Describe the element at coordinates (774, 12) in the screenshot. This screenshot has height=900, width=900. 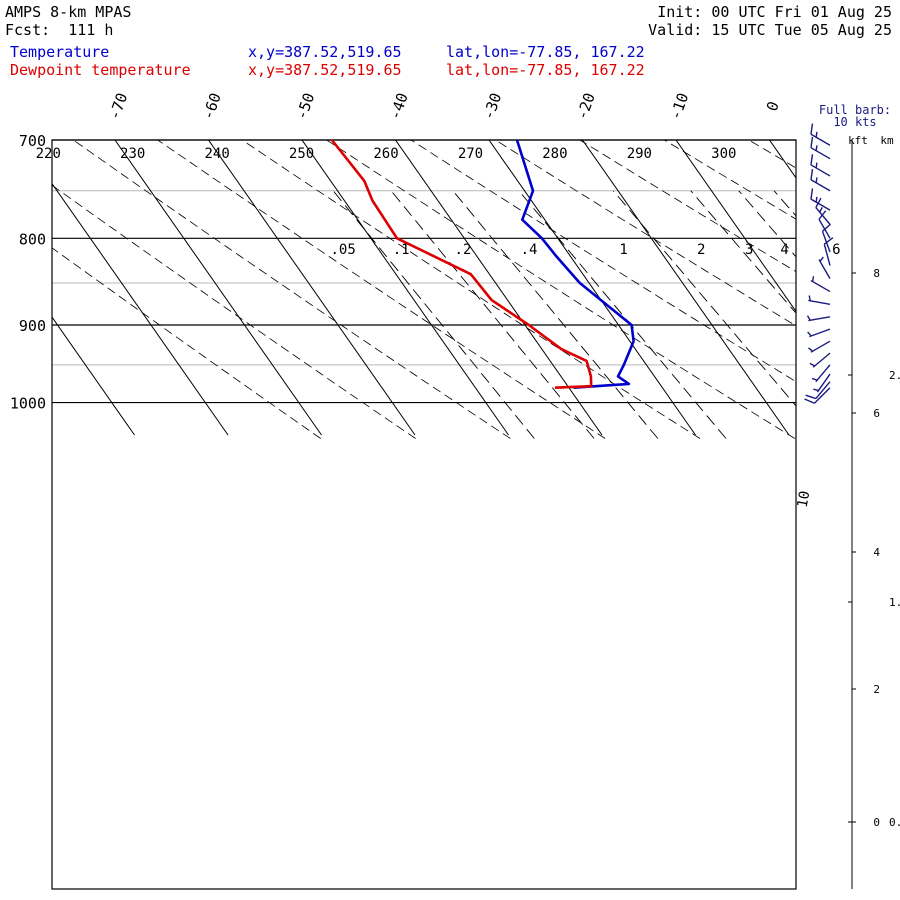
I see `init-time: Init: 00 UTC Fri 01 Aug 25` at that location.